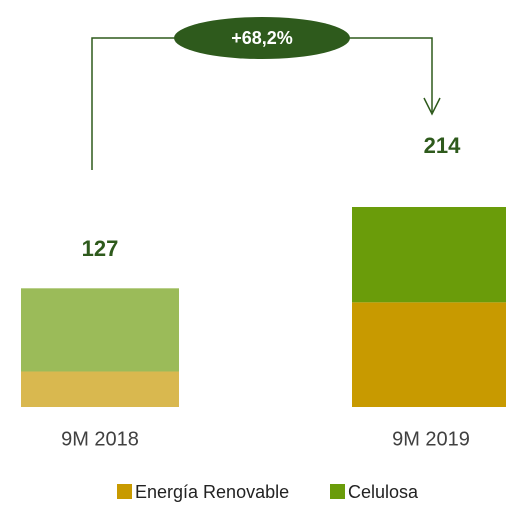  What do you see at coordinates (442, 145) in the screenshot?
I see `total-label: 214` at bounding box center [442, 145].